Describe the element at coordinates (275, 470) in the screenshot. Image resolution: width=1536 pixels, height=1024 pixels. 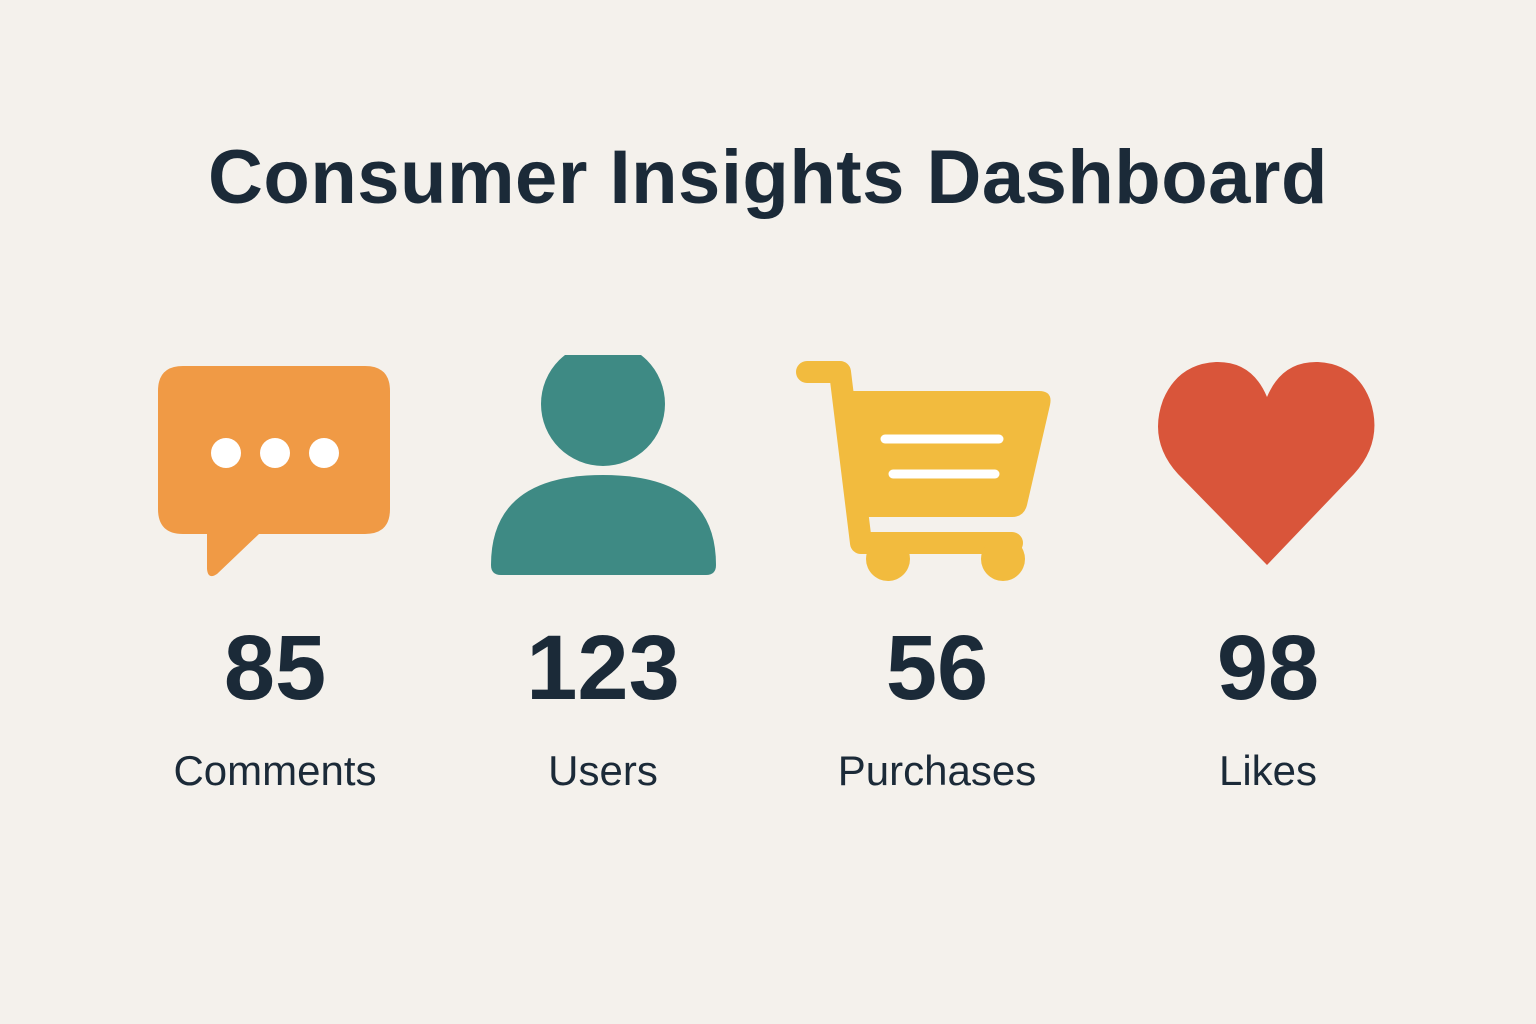
I see `chat-bubble-icon` at that location.